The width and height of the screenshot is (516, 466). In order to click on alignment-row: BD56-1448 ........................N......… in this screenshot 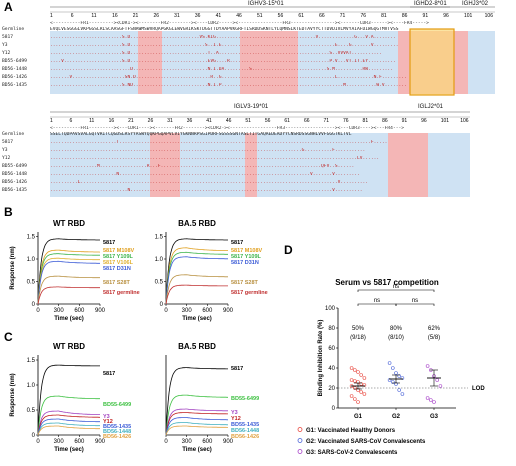, I will do `click(250, 175)`.